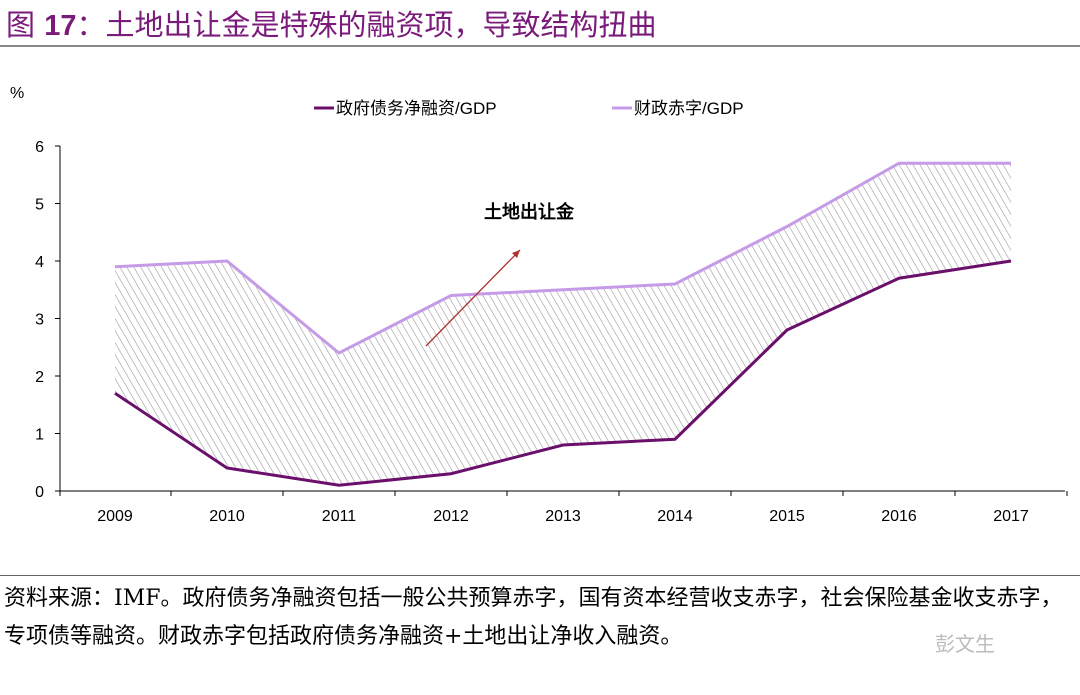  Describe the element at coordinates (39, 377) in the screenshot. I see `y-tick-label: 2` at that location.